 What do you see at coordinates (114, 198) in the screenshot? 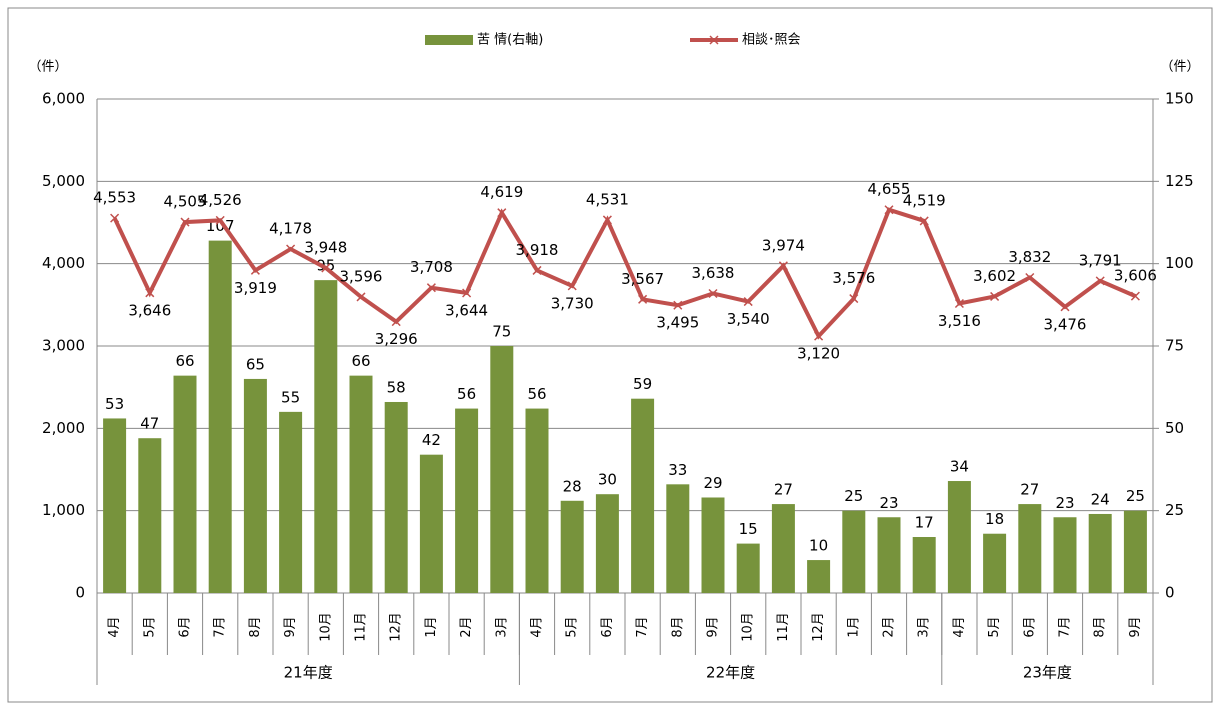
I see `line-value-label: 4,553` at bounding box center [114, 198].